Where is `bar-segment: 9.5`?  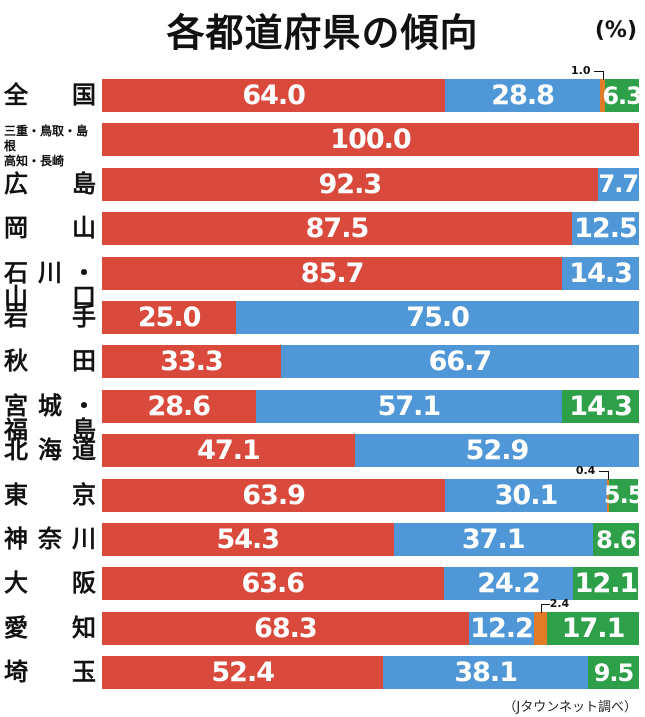 bar-segment: 9.5 is located at coordinates (613, 673).